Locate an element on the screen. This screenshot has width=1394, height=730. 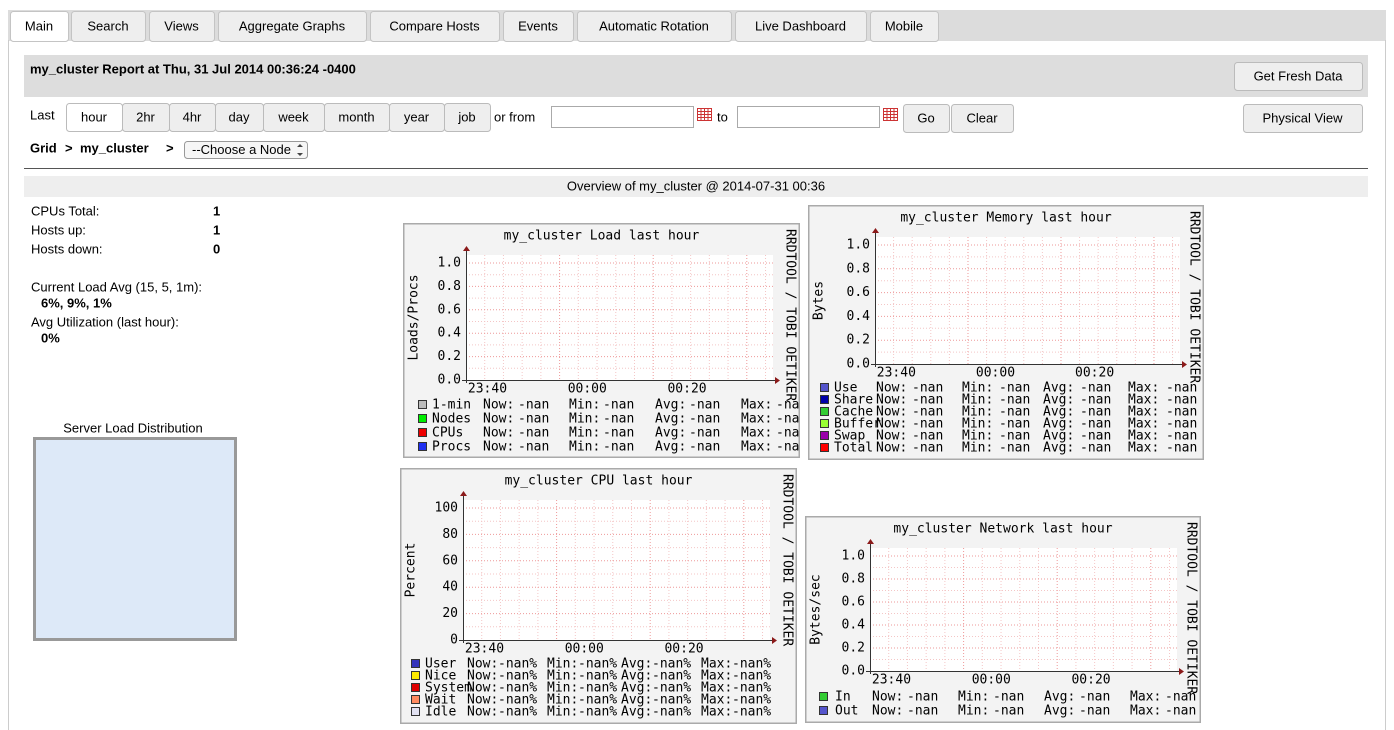
physical-view-button is located at coordinates (1303, 118).